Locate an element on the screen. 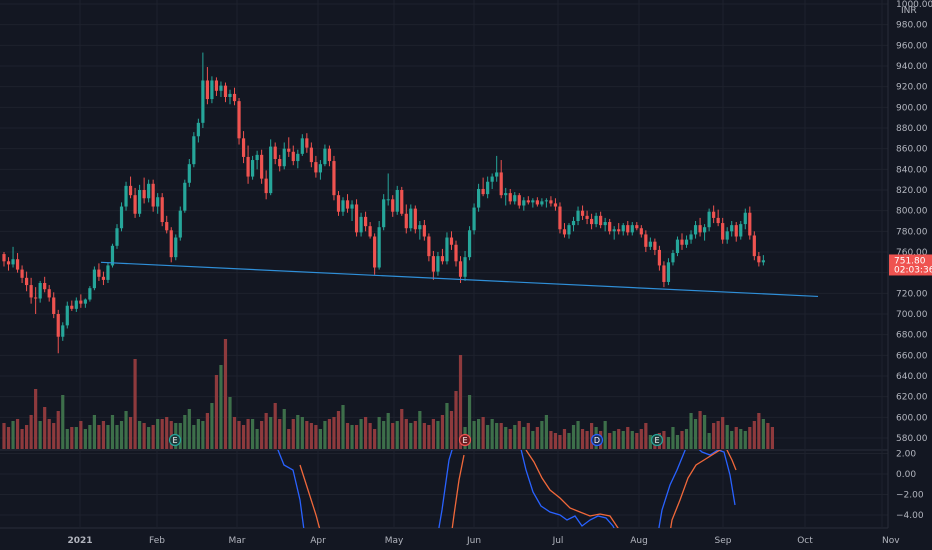 This screenshot has width=932, height=550. time-tick-label: Oct is located at coordinates (805, 541).